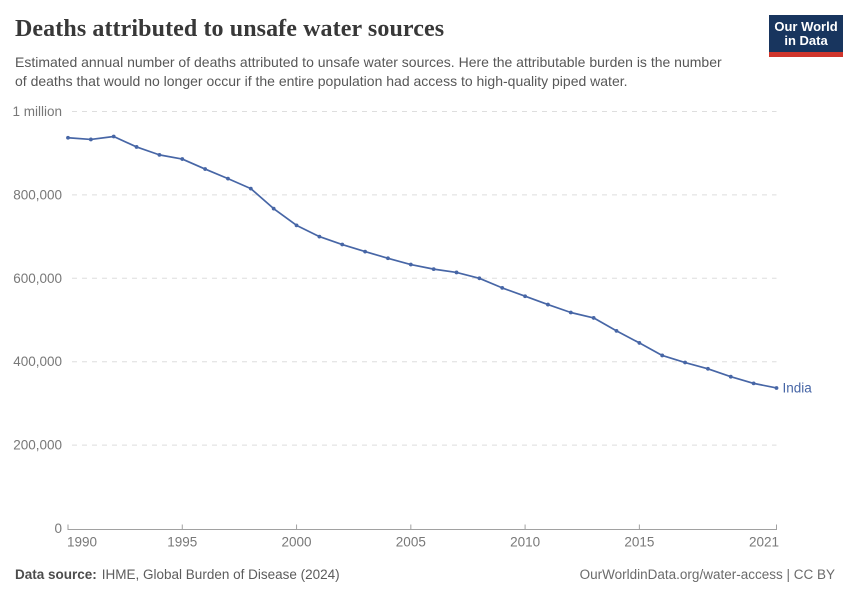 Image resolution: width=850 pixels, height=600 pixels. Describe the element at coordinates (806, 26) in the screenshot. I see `owid-logo-line1: Our World` at that location.